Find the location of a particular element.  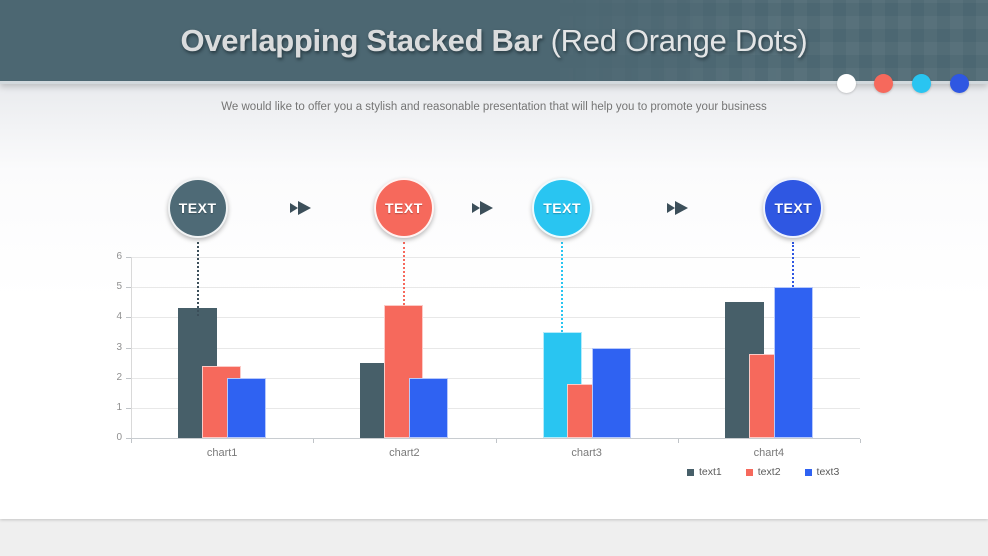

title-suffix: (Red Orange Dots) is located at coordinates (675, 40).